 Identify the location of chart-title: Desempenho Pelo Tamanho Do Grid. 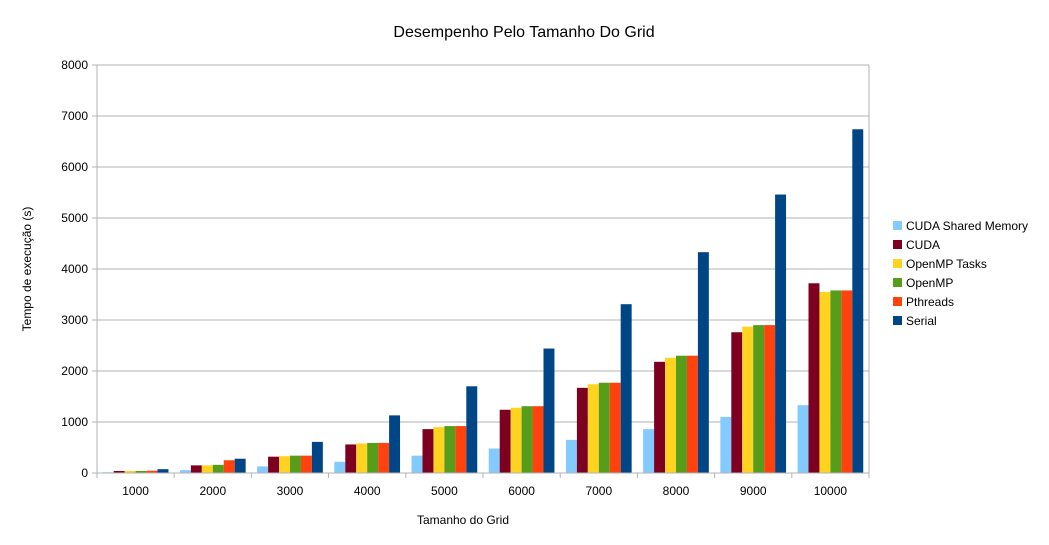
(523, 32).